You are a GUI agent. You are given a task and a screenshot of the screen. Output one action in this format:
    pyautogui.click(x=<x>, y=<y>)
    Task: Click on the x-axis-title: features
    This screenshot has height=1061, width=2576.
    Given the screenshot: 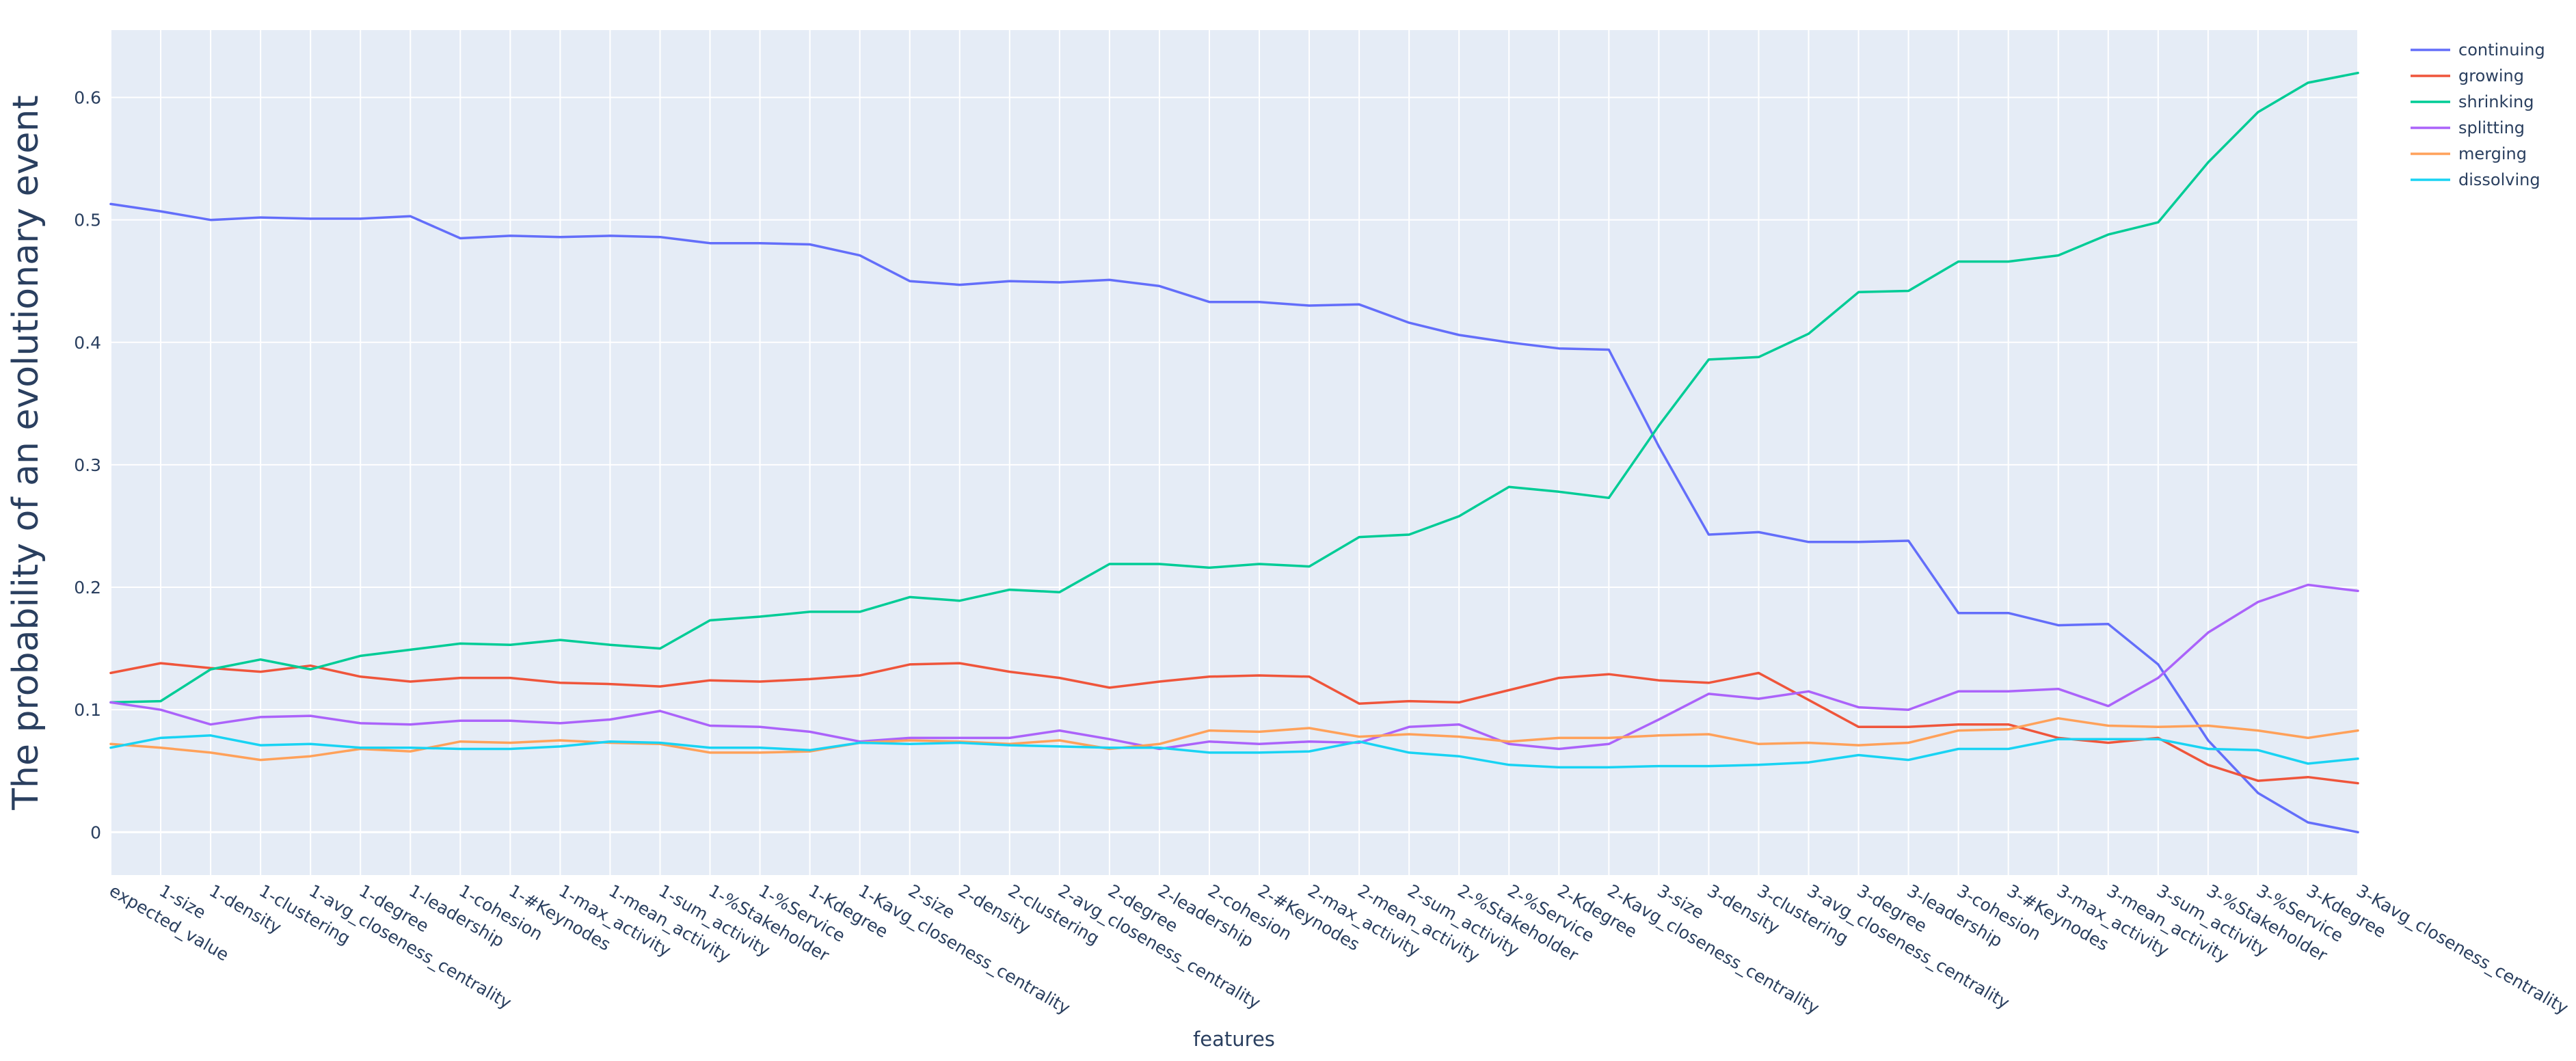 What is the action you would take?
    pyautogui.click(x=1234, y=1039)
    